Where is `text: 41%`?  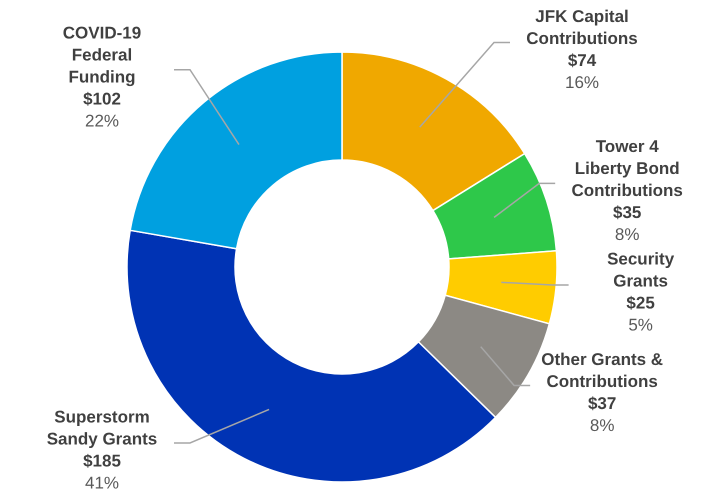
text: 41% is located at coordinates (102, 483).